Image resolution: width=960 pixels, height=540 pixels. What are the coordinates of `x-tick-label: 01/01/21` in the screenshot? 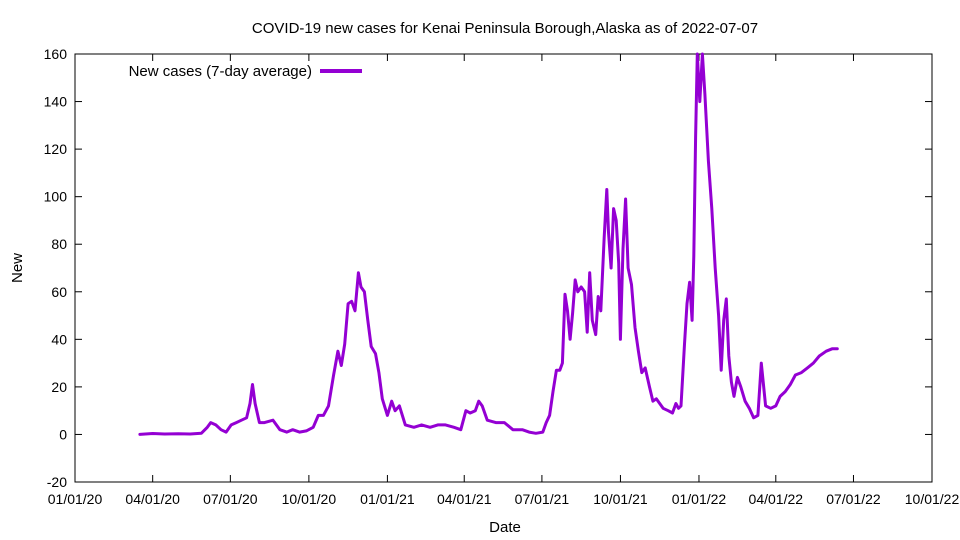 It's located at (387, 499).